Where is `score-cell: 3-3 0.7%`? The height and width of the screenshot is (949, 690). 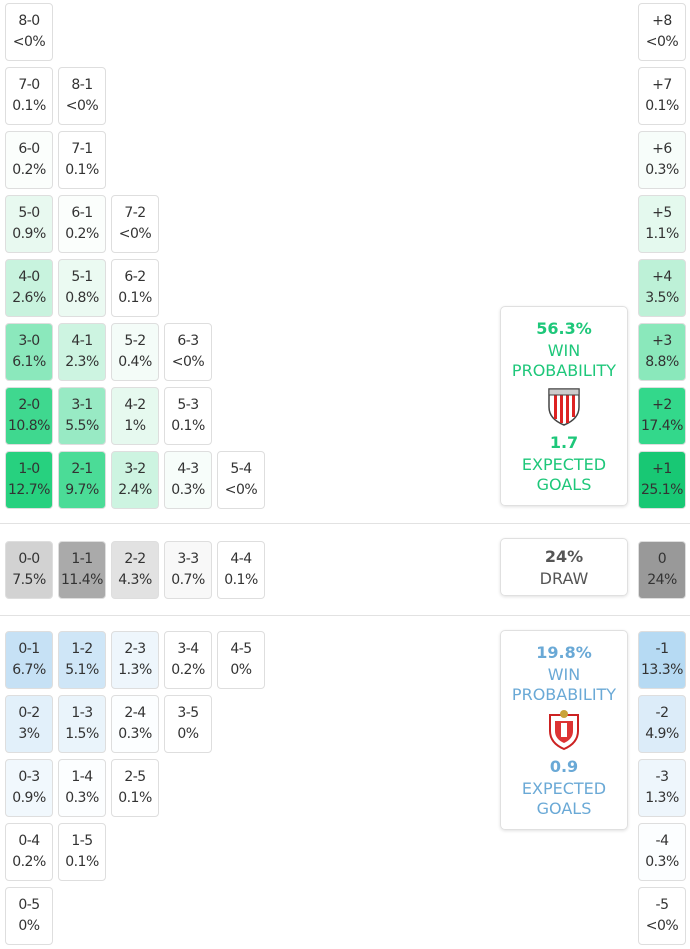
score-cell: 3-3 0.7% is located at coordinates (188, 570).